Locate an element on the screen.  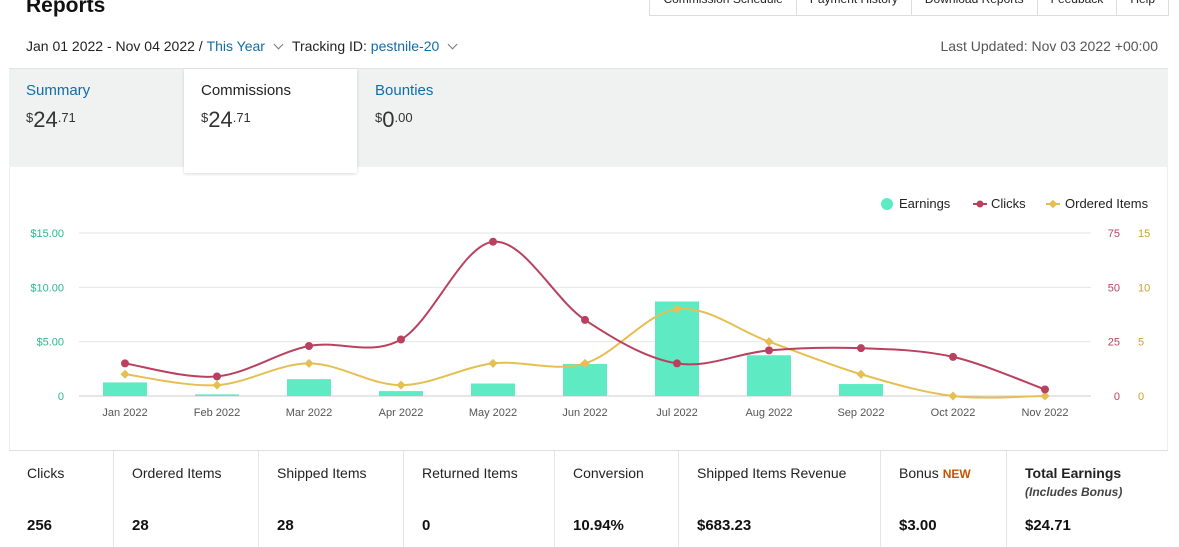
y-tick-right-clicks: 50 is located at coordinates (1114, 288).